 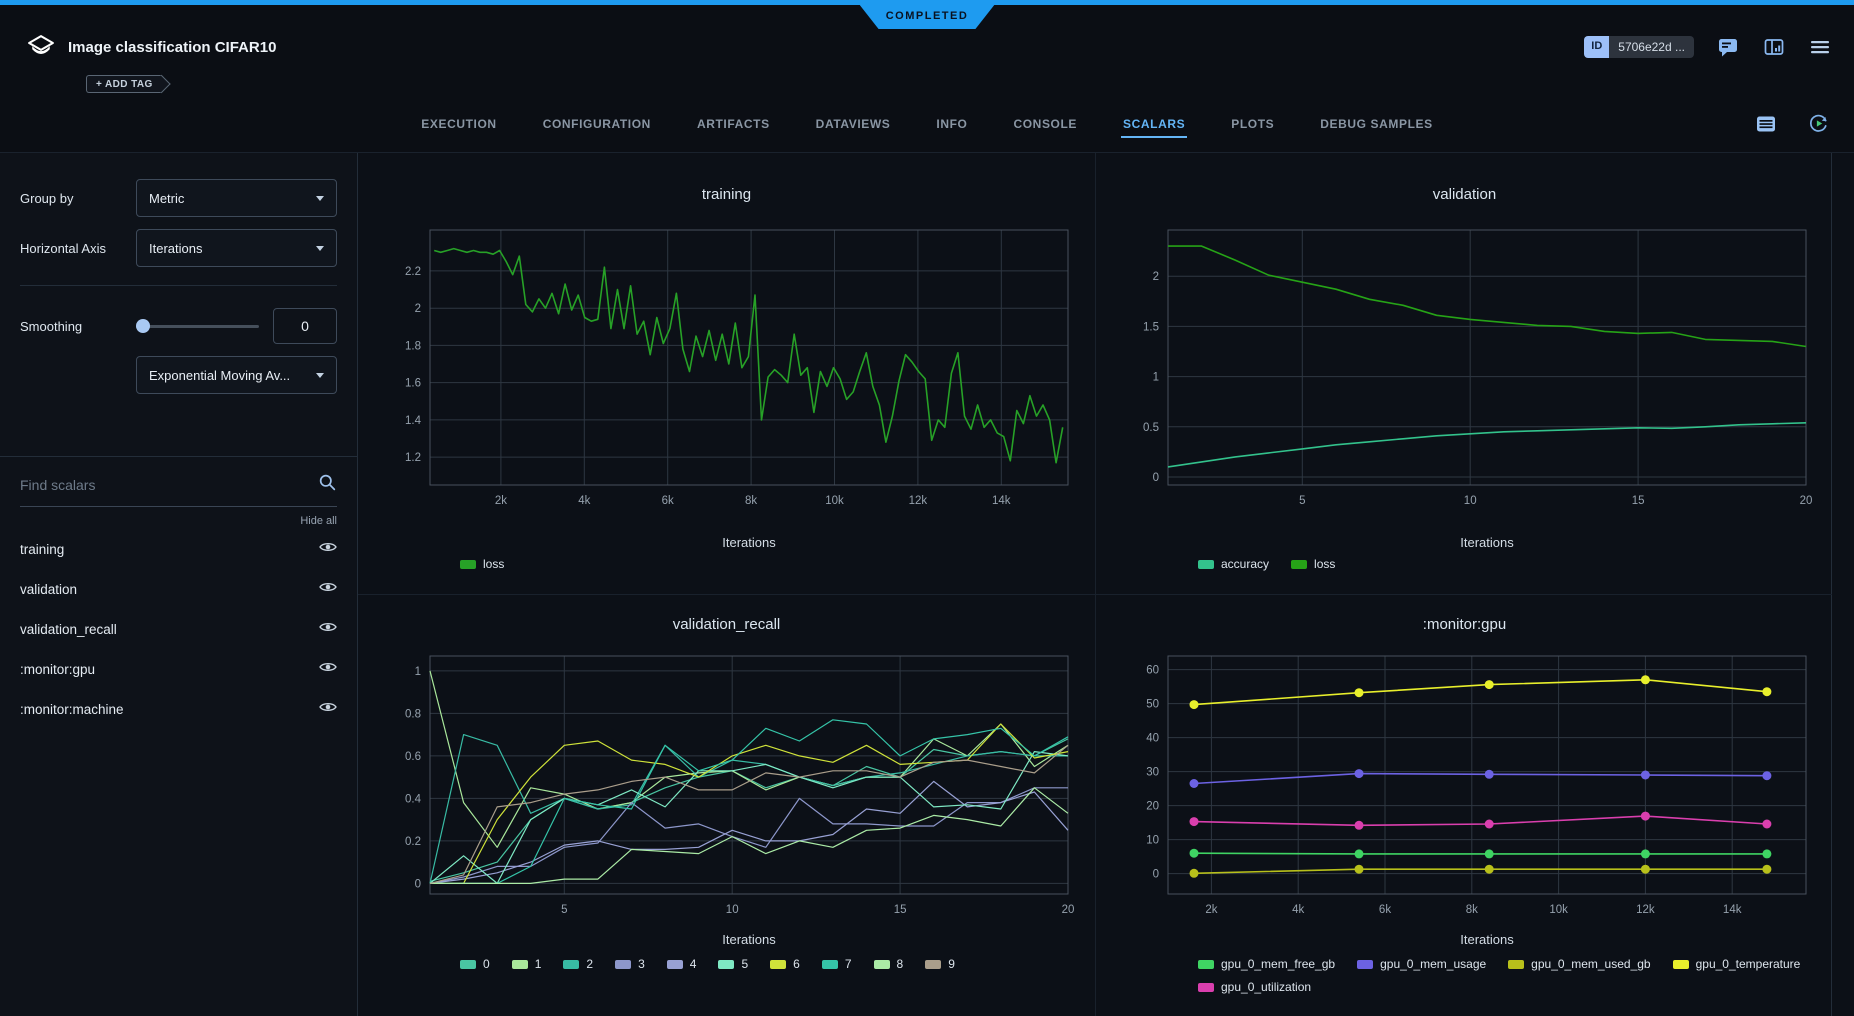 What do you see at coordinates (578, 964) in the screenshot?
I see `legend-item-2: 2` at bounding box center [578, 964].